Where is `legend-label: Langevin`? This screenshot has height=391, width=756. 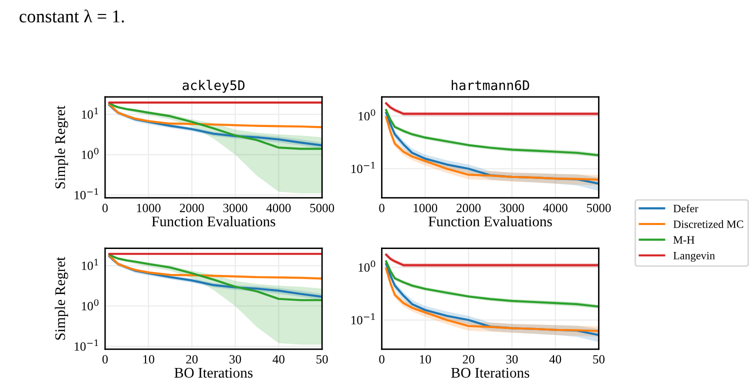 legend-label: Langevin is located at coordinates (694, 257).